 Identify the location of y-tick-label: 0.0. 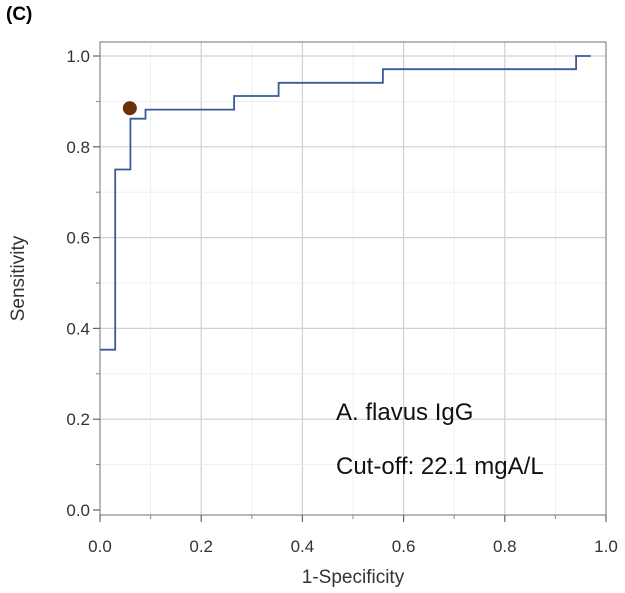
(78, 510).